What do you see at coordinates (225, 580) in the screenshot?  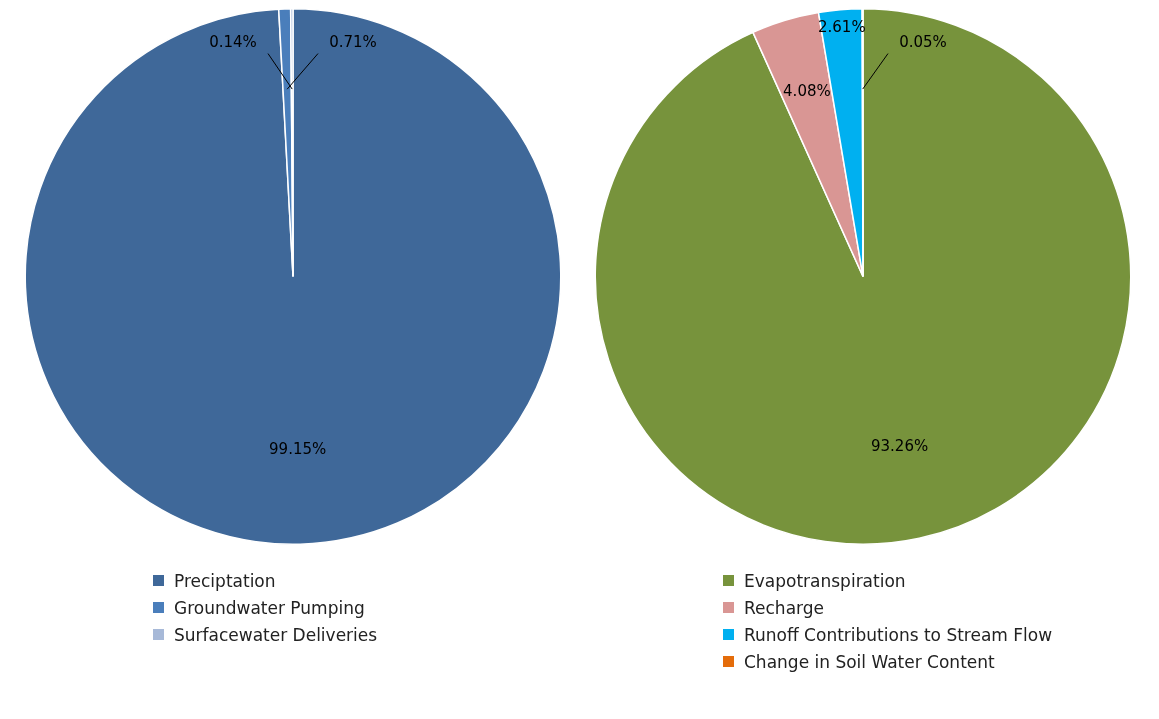 I see `legend-label: Preciptation` at bounding box center [225, 580].